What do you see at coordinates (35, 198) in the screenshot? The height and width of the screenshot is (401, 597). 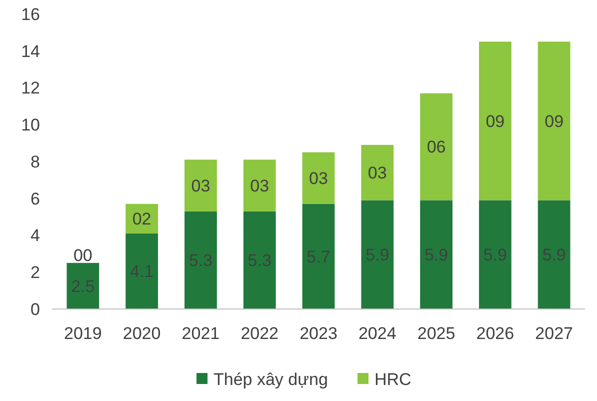 I see `y-tick-label: 6` at bounding box center [35, 198].